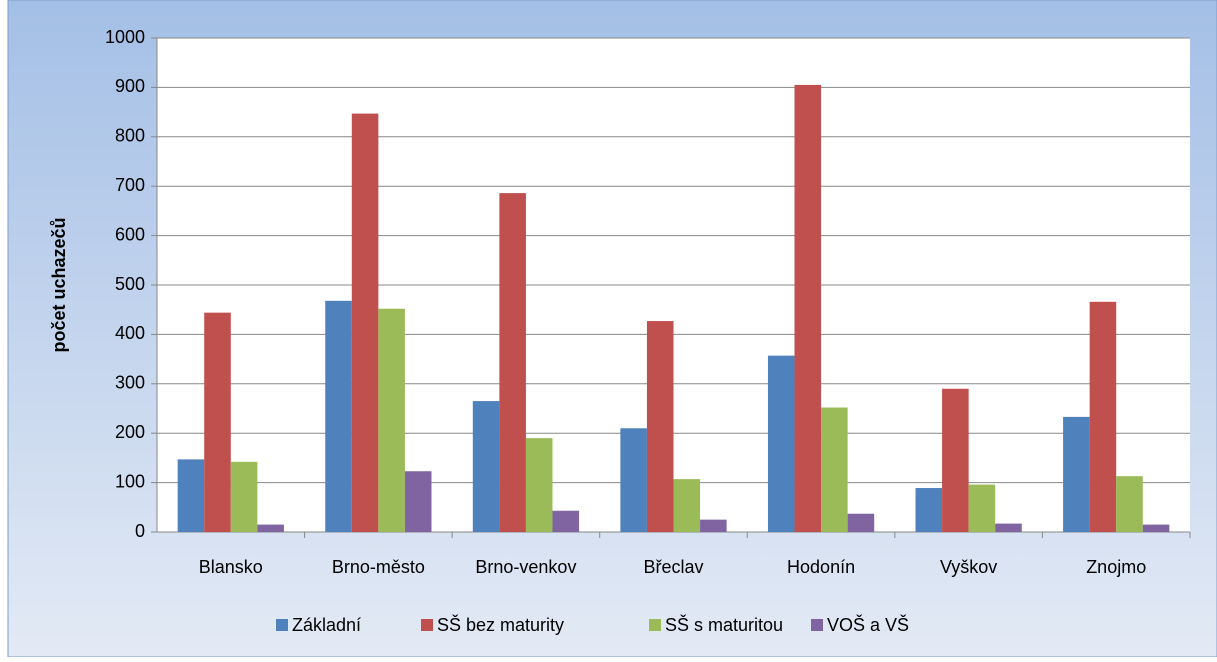  What do you see at coordinates (821, 567) in the screenshot?
I see `x-tick-label: Hodonín` at bounding box center [821, 567].